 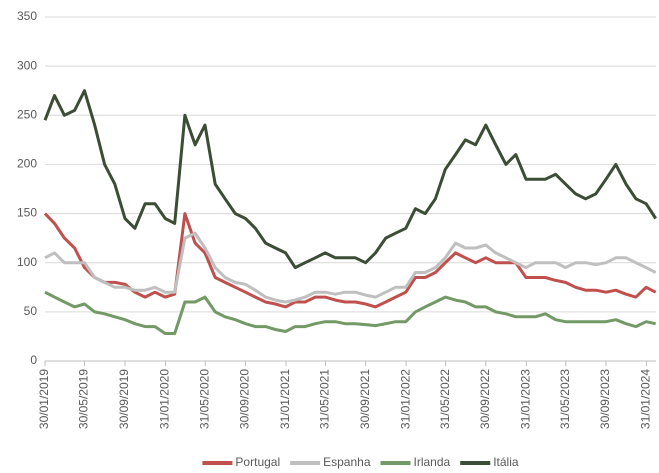 What do you see at coordinates (245, 399) in the screenshot?
I see `x-tick-label: 30/09/2020` at bounding box center [245, 399].